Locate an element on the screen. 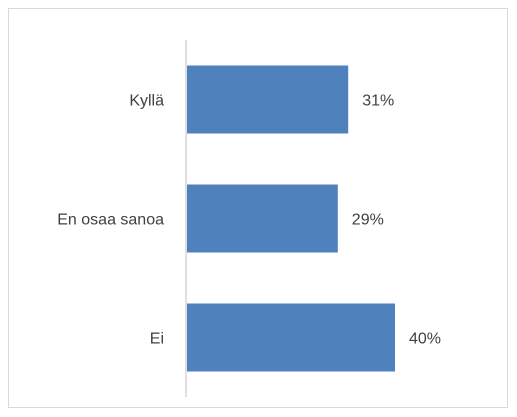  category-label-0: Kyllä is located at coordinates (146, 101).